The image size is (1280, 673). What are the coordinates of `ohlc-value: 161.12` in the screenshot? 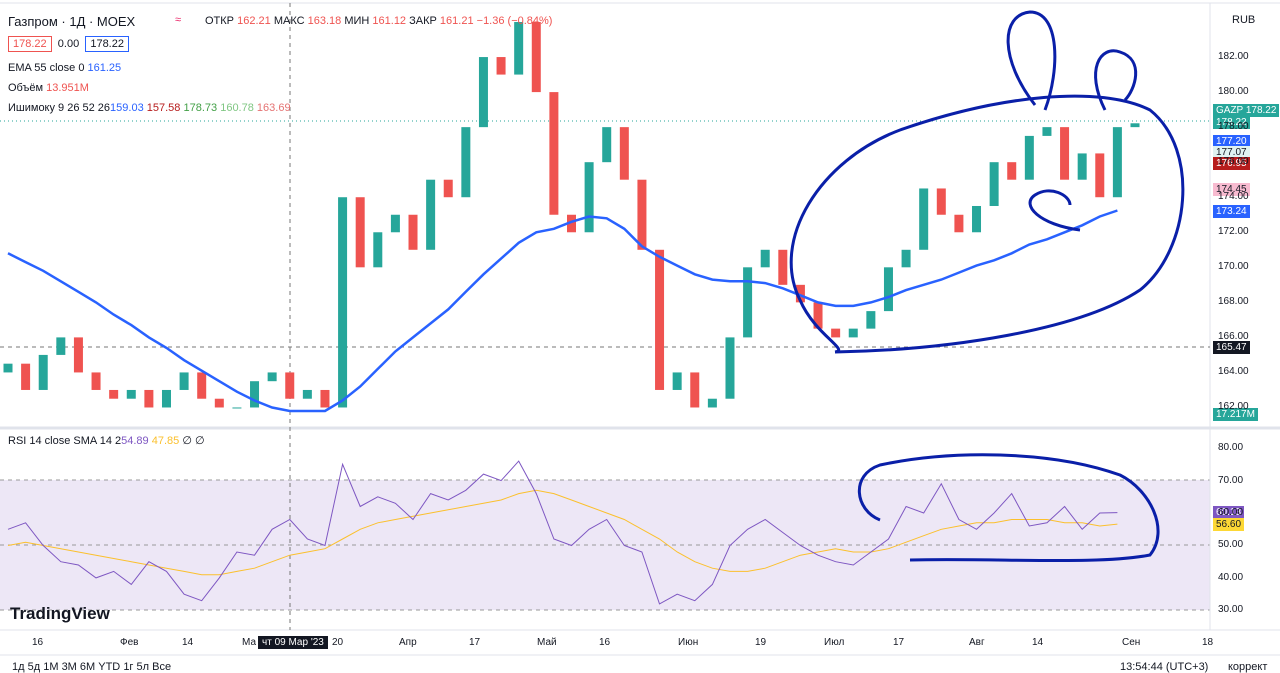 It's located at (389, 21).